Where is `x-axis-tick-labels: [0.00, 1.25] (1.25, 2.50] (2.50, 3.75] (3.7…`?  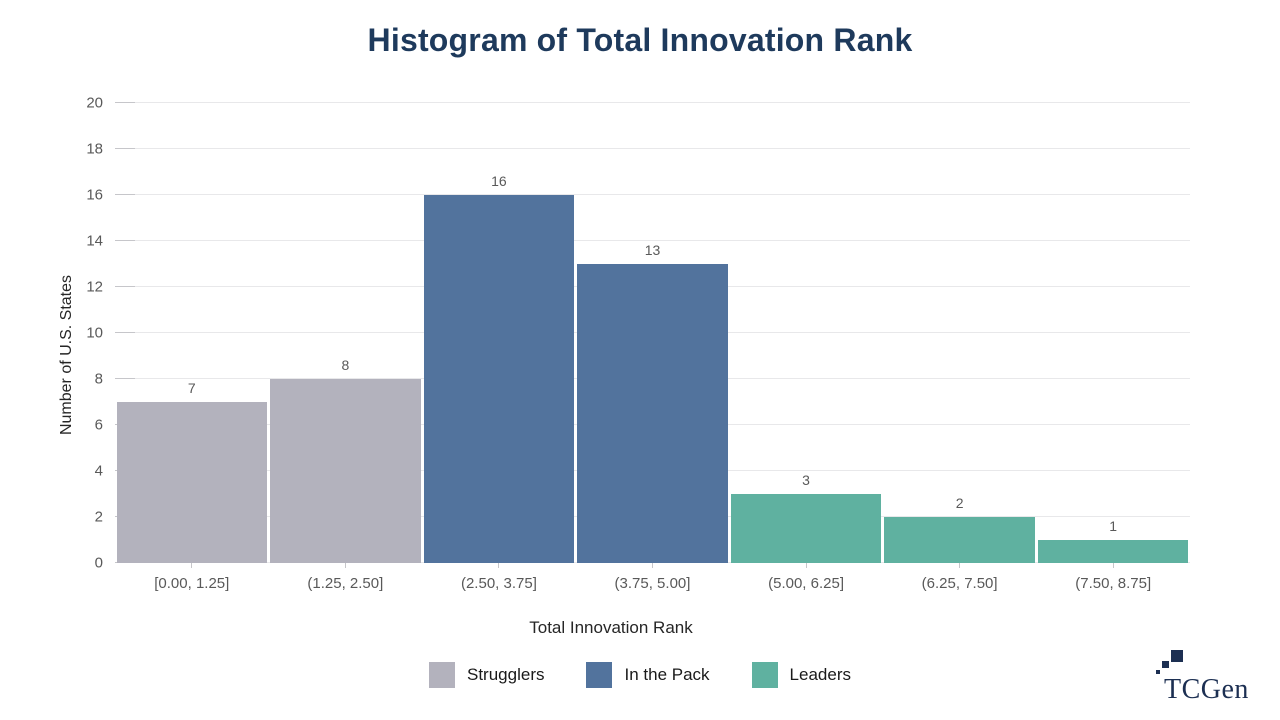 x-axis-tick-labels: [0.00, 1.25] (1.25, 2.50] (2.50, 3.75] (3.7… is located at coordinates (652, 585).